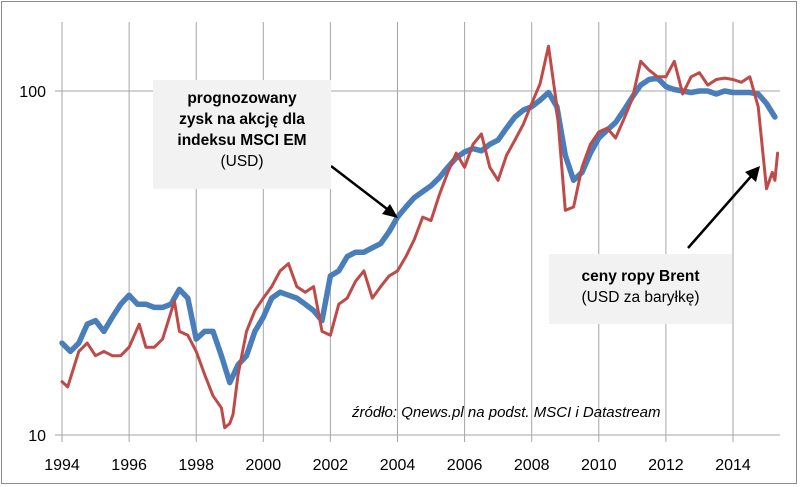 The width and height of the screenshot is (800, 487). I want to click on arrow-eps, so click(361, 189).